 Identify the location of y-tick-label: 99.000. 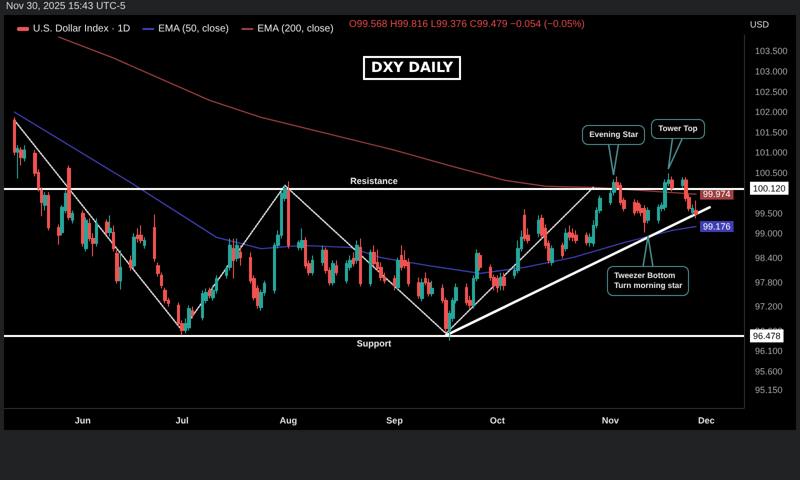
(766, 233).